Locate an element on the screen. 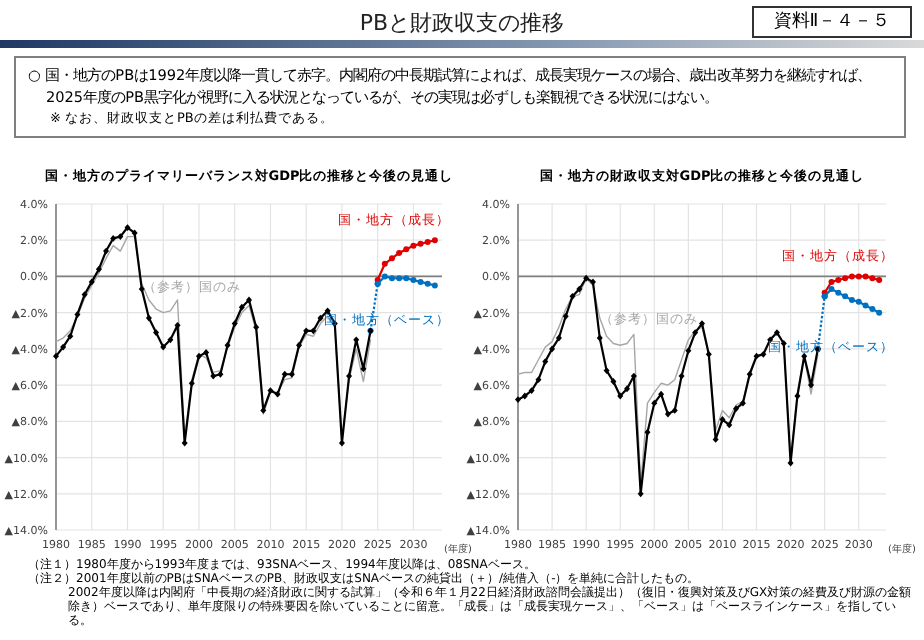 This screenshot has height=640, width=924. text: 資料Ⅱ－４－５ is located at coordinates (832, 22).